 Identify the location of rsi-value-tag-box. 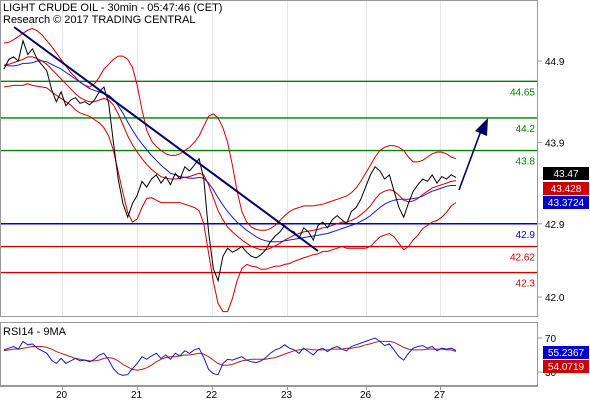
(566, 352).